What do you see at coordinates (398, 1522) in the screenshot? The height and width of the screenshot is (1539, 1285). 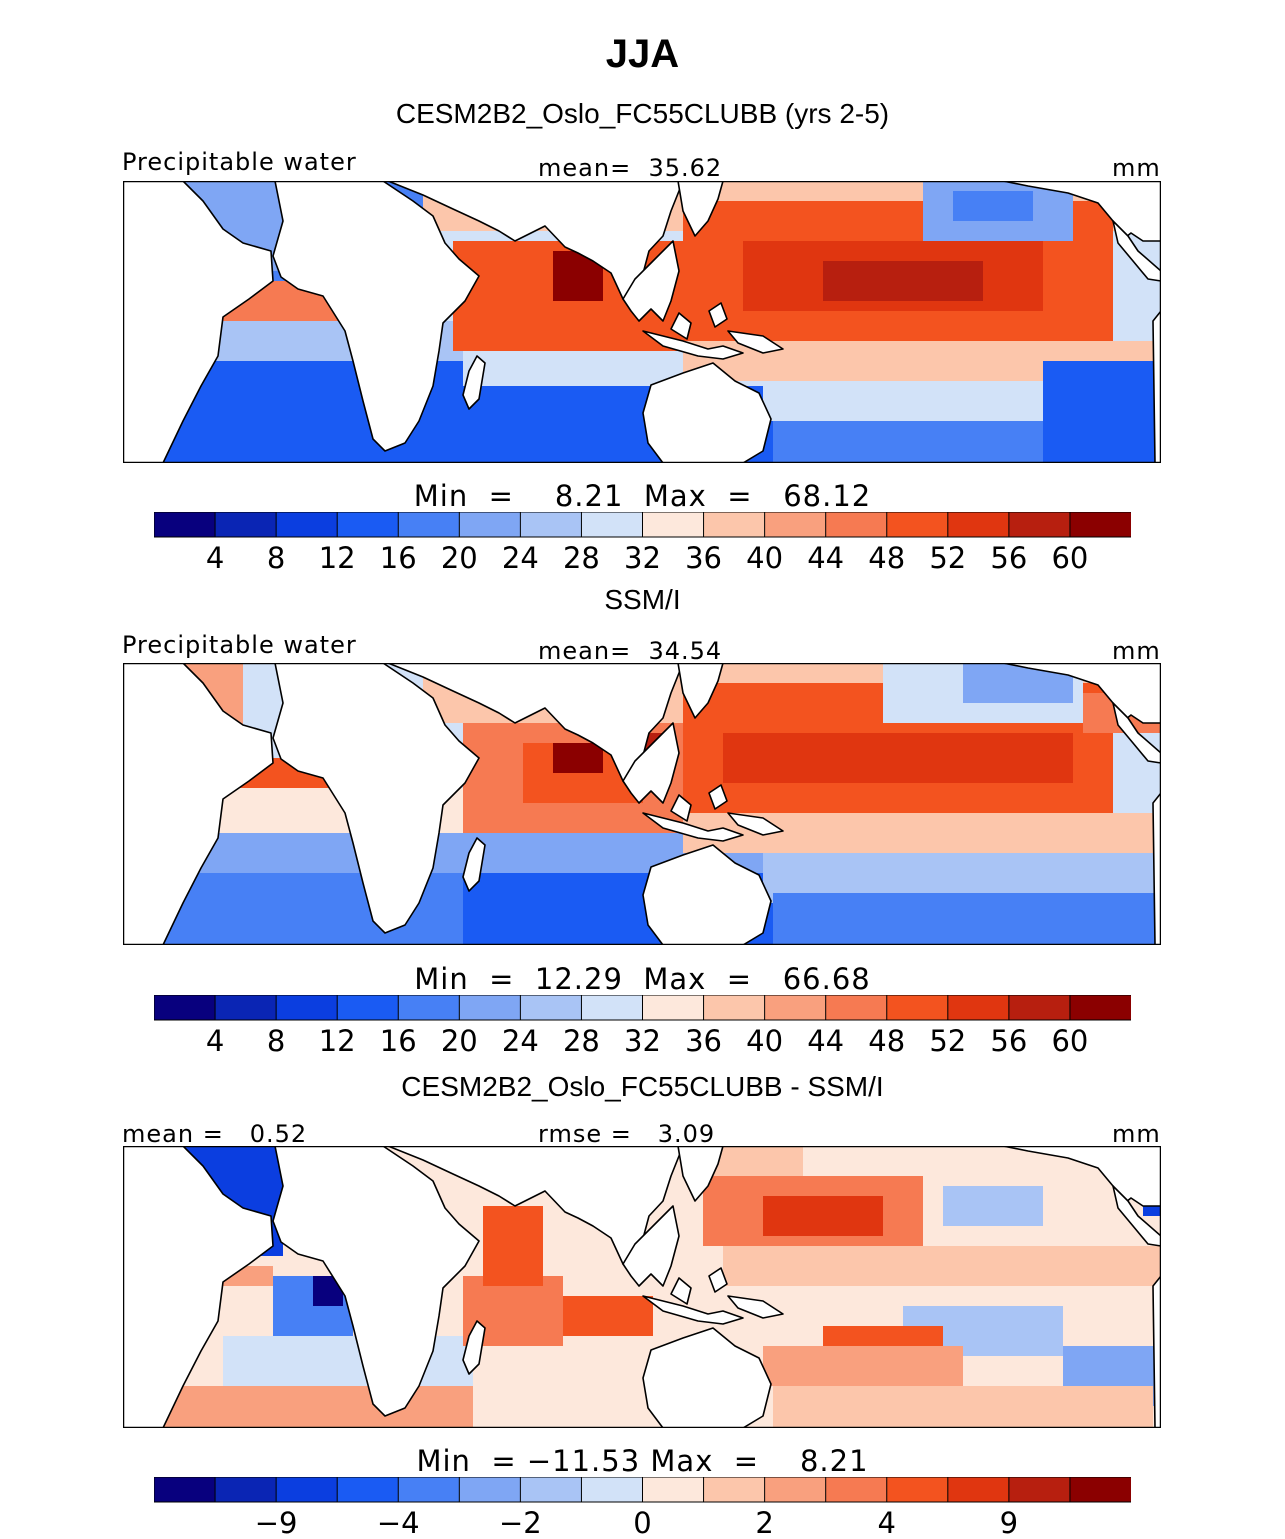 I see `colorbar-tick-label: −4` at bounding box center [398, 1522].